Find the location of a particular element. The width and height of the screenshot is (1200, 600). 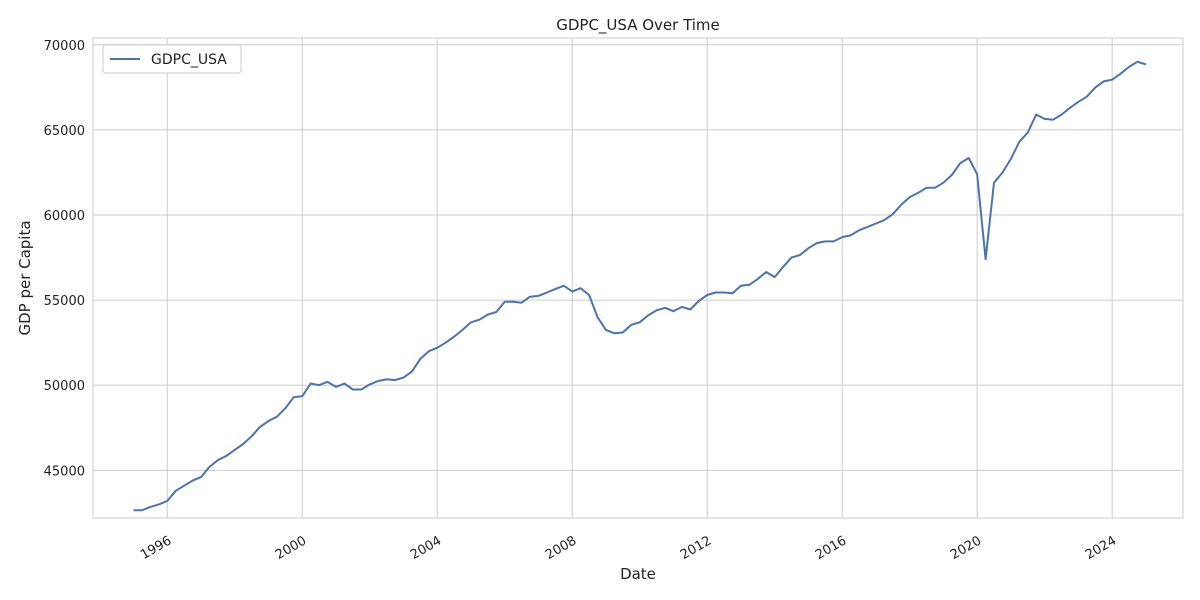

x-tick-label: 2000 is located at coordinates (291, 548).